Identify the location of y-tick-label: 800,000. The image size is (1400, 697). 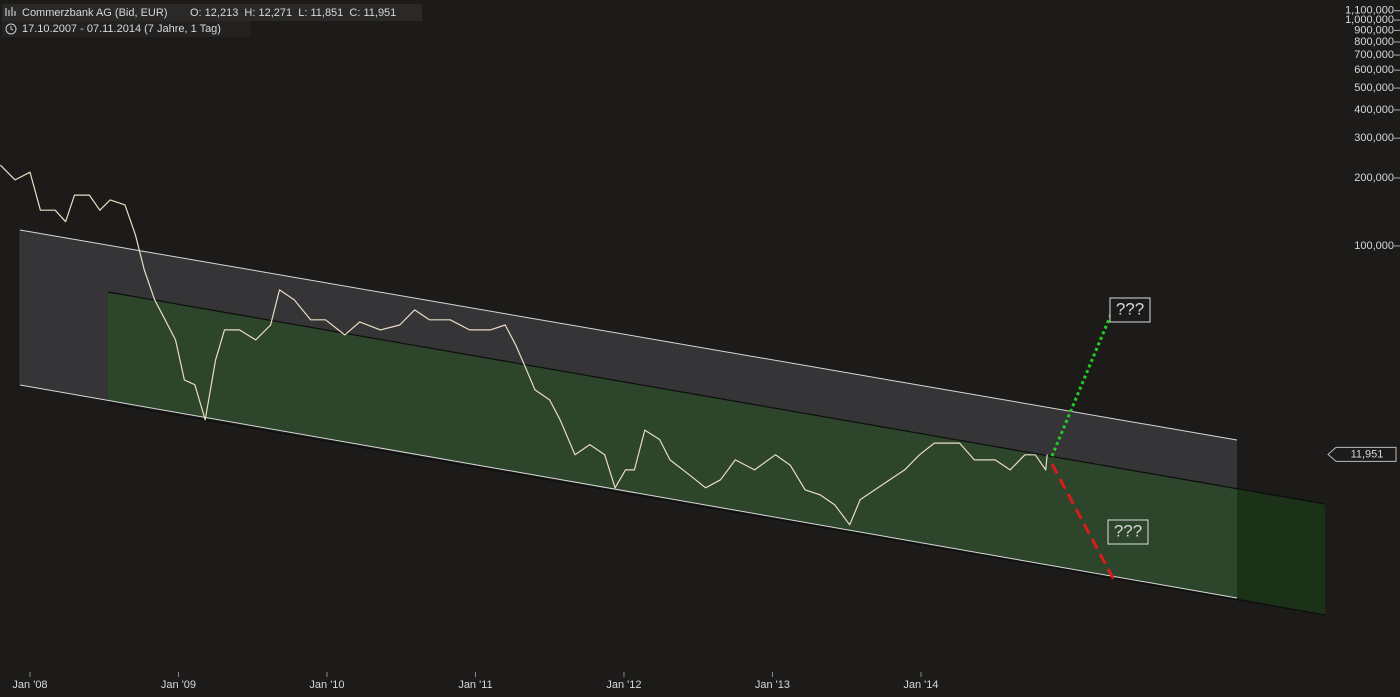
(1374, 42).